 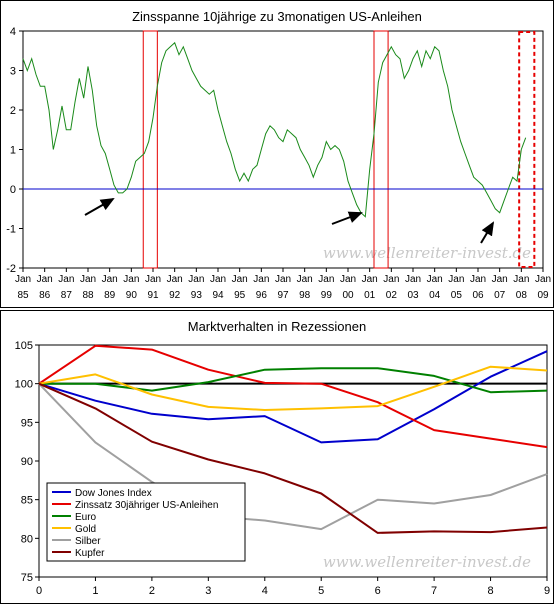 I want to click on x-tick-label: 04, so click(x=435, y=295).